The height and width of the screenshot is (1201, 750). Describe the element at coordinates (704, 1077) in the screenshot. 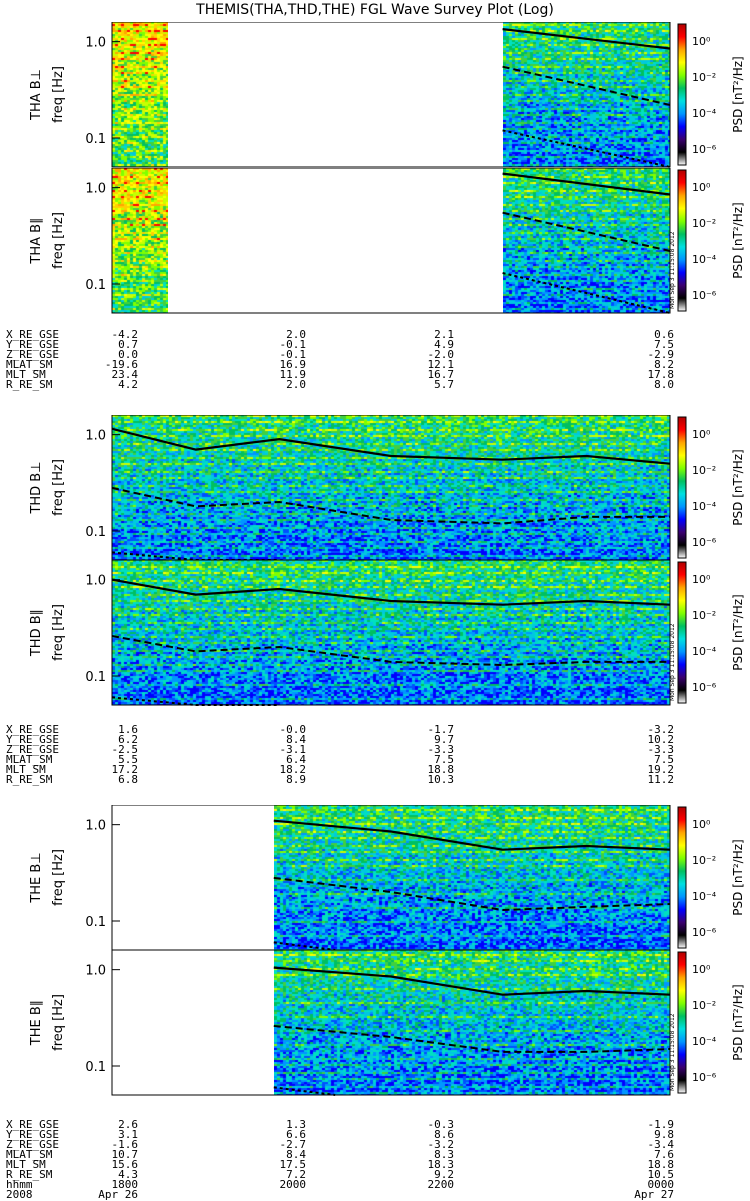

I see `colorbar-tick-label: 10⁻⁶` at that location.